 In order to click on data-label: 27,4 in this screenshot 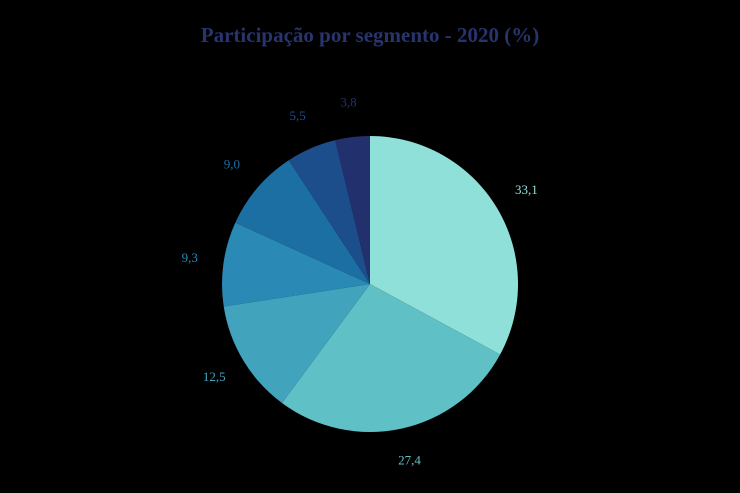, I will do `click(409, 460)`.